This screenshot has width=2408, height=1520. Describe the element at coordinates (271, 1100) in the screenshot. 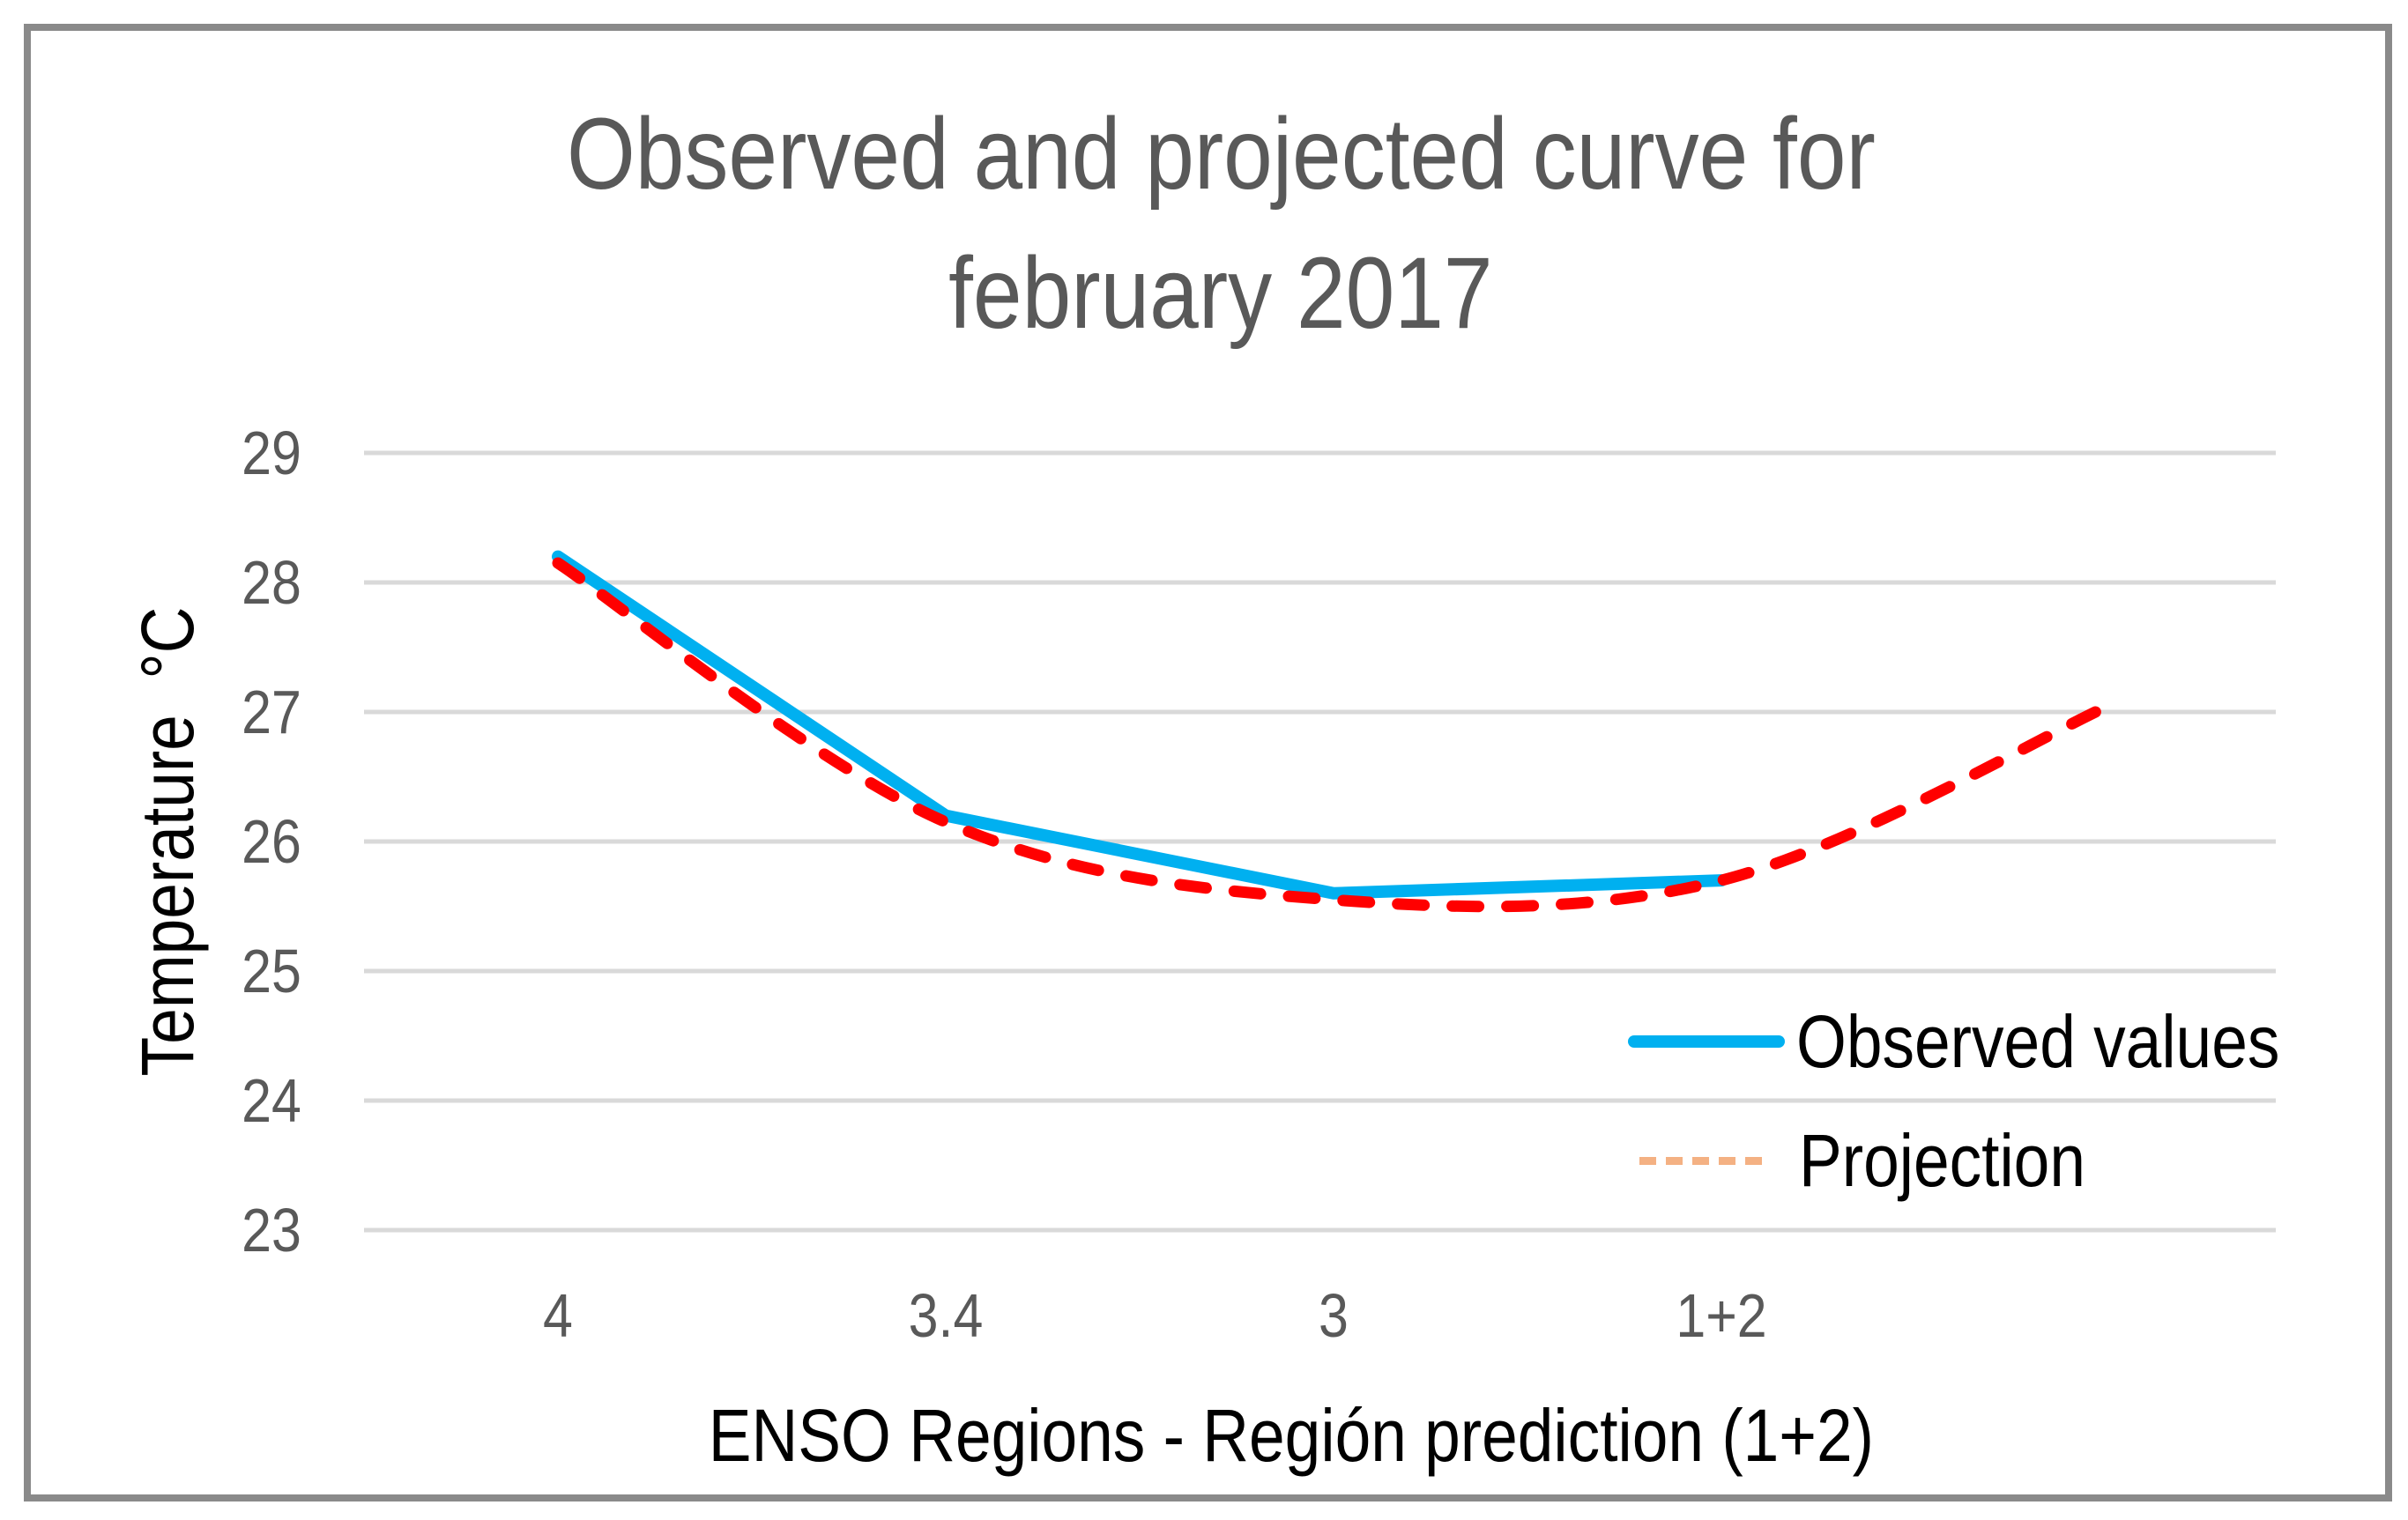

I see `y-tick-label: 24` at that location.